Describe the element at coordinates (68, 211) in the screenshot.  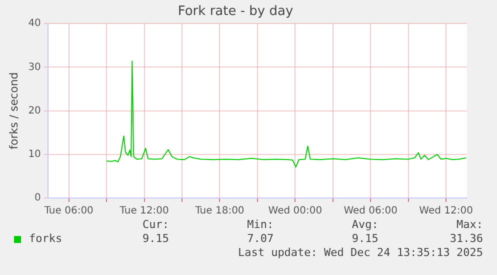
I see `x-tick-label: Tue 06:00` at that location.